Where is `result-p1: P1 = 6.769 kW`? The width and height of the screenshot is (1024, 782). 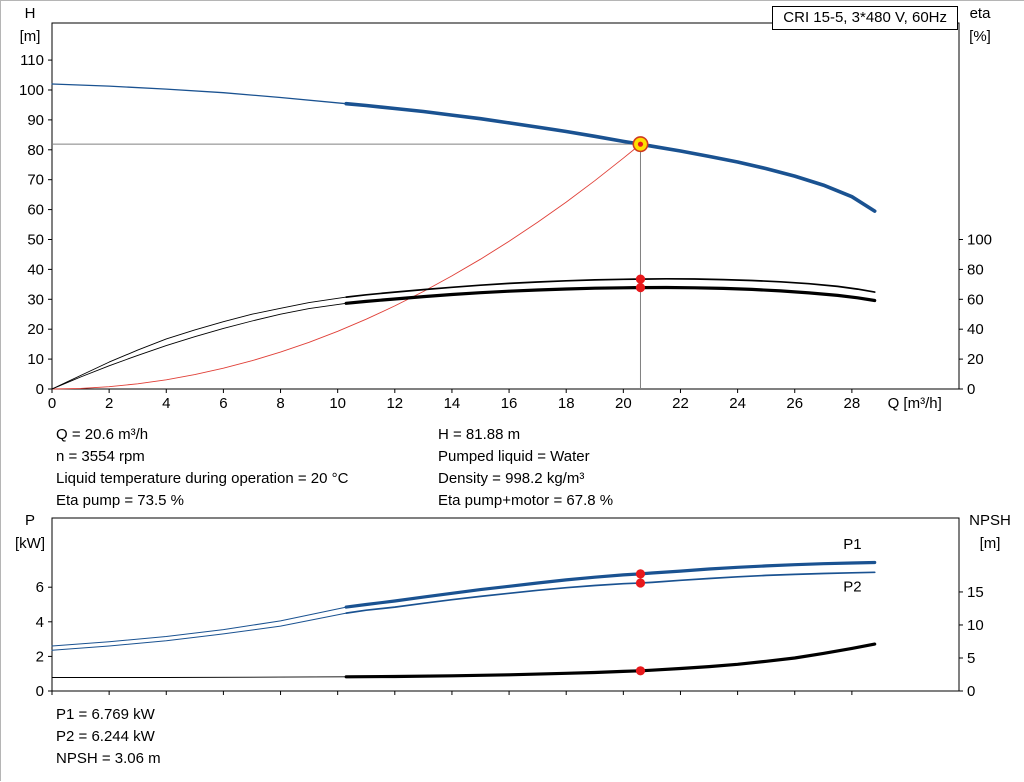
result-p1: P1 = 6.769 kW is located at coordinates (105, 714).